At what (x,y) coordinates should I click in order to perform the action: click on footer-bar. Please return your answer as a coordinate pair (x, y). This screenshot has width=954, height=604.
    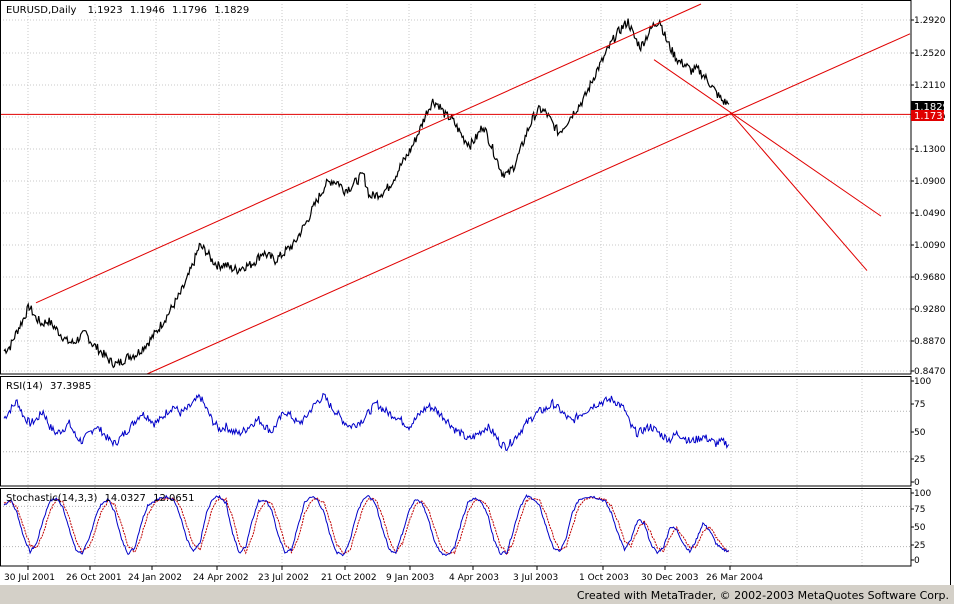
    Looking at the image, I should click on (477, 594).